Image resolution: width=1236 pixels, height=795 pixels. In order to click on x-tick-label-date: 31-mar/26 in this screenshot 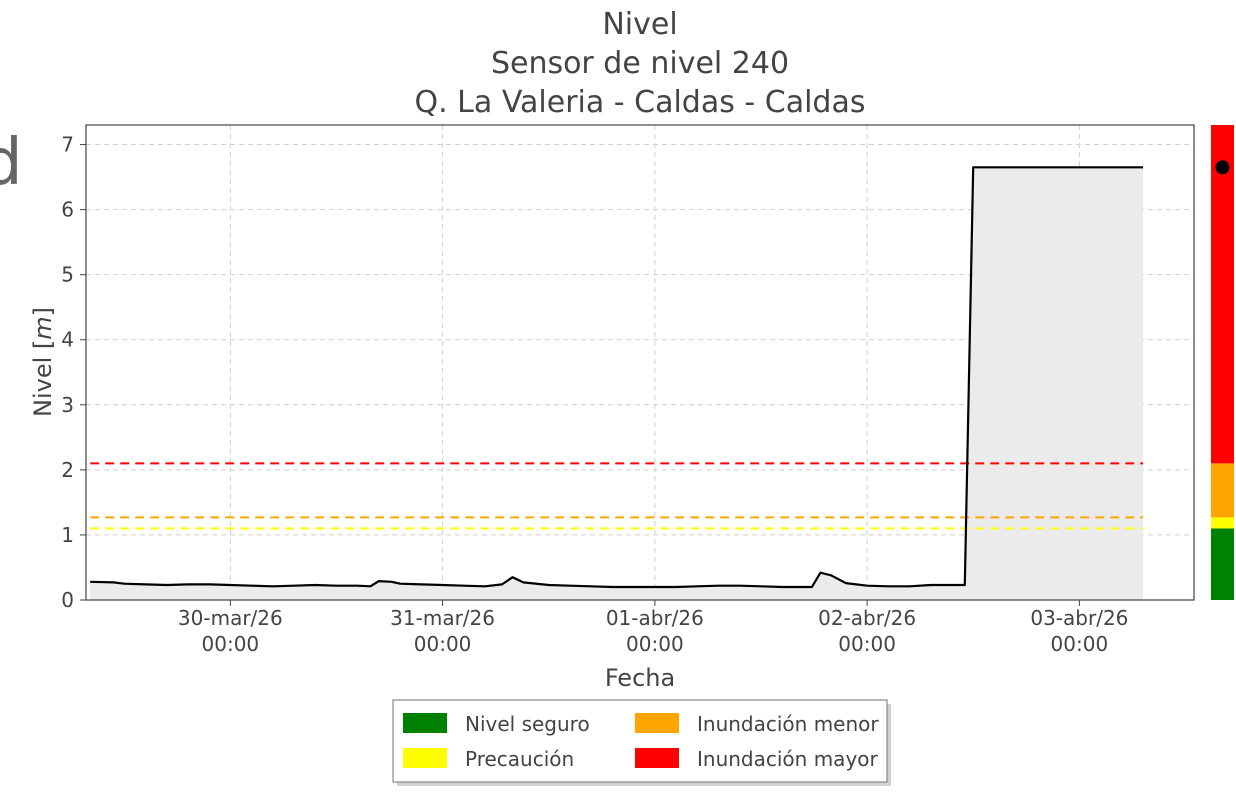, I will do `click(442, 618)`.